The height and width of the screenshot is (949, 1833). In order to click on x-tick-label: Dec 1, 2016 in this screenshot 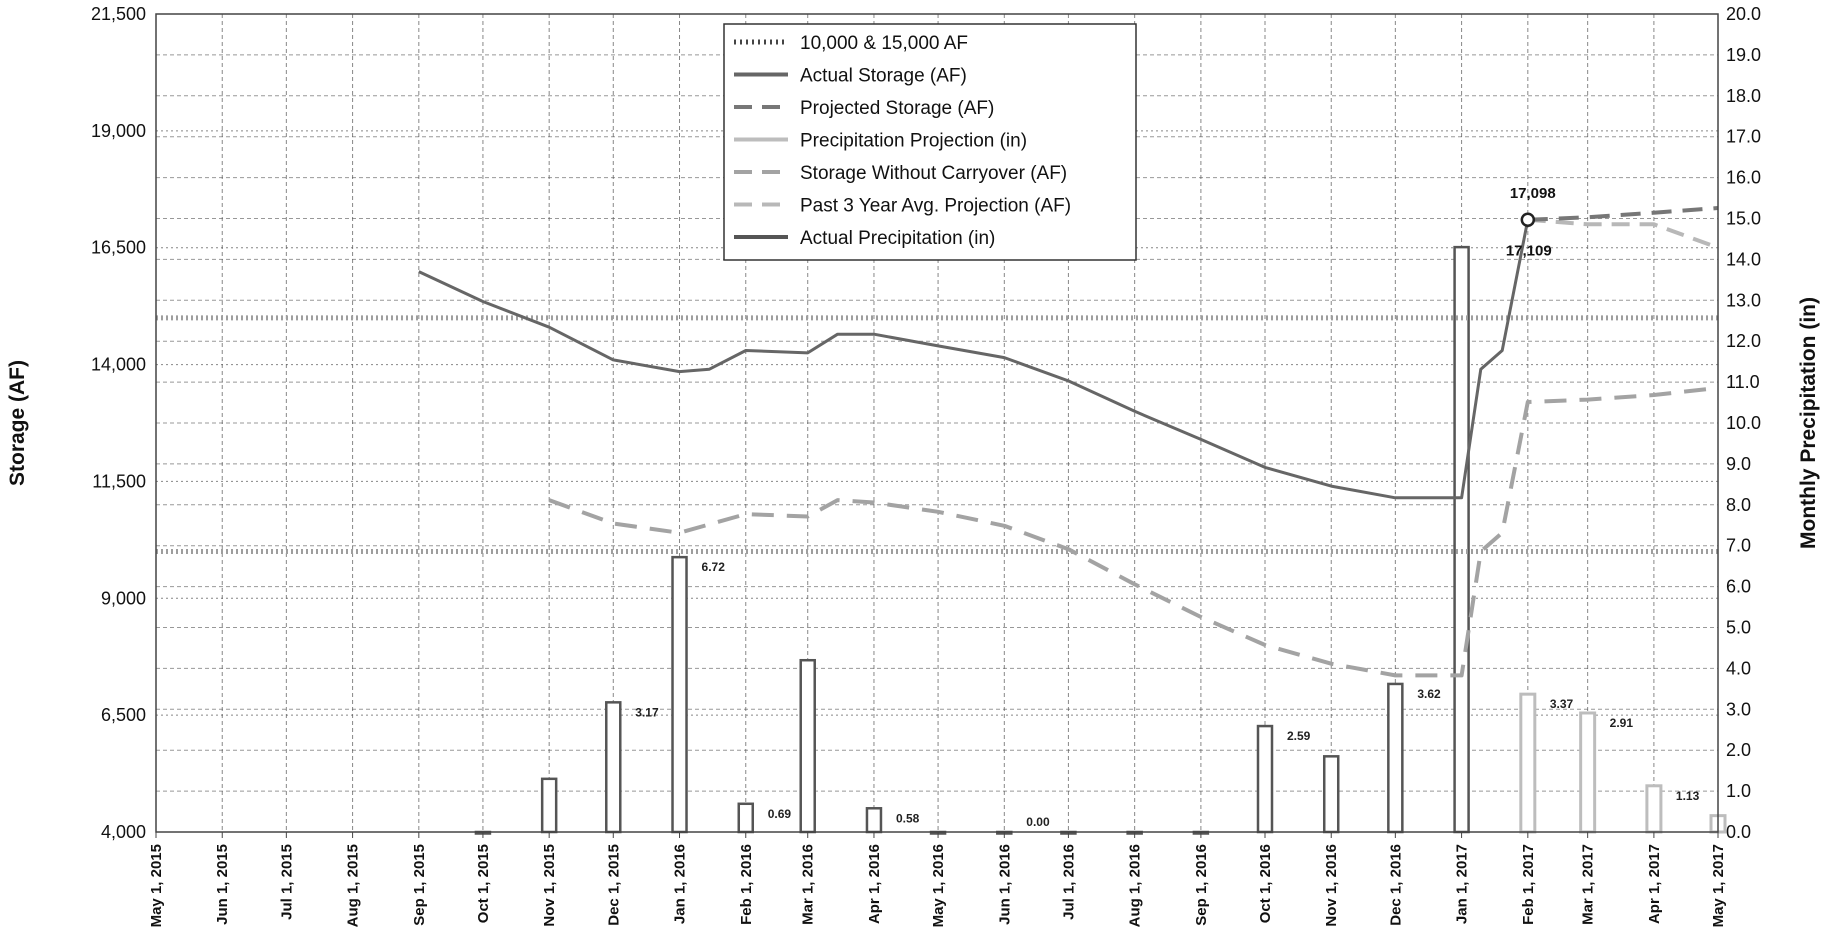, I will do `click(1395, 885)`.